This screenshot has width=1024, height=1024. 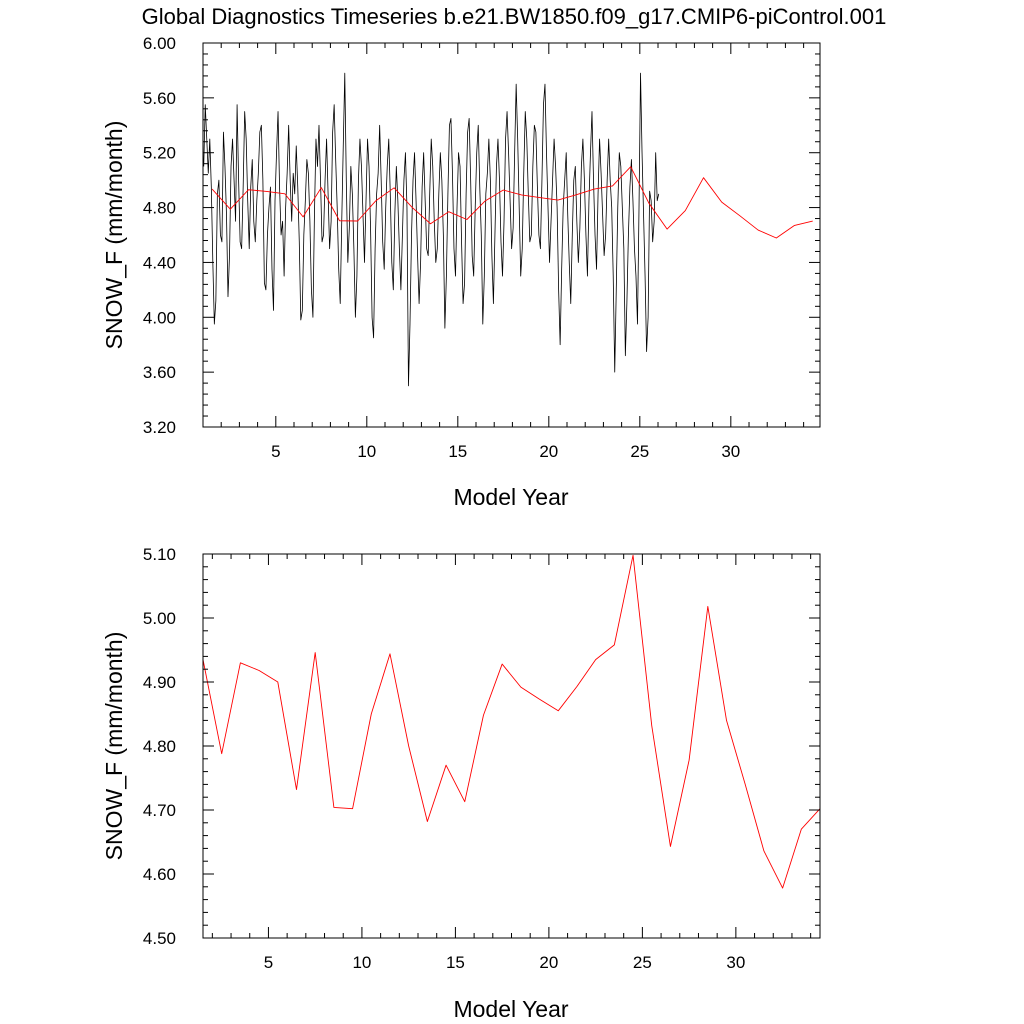 What do you see at coordinates (159, 554) in the screenshot?
I see `bottom-y-tick-label: 5.10` at bounding box center [159, 554].